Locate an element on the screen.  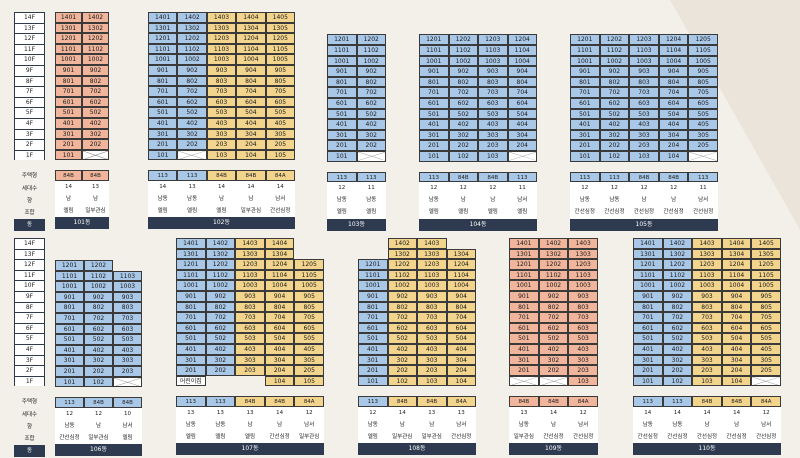
unit-cell: 1004 is located at coordinates (461, 285).